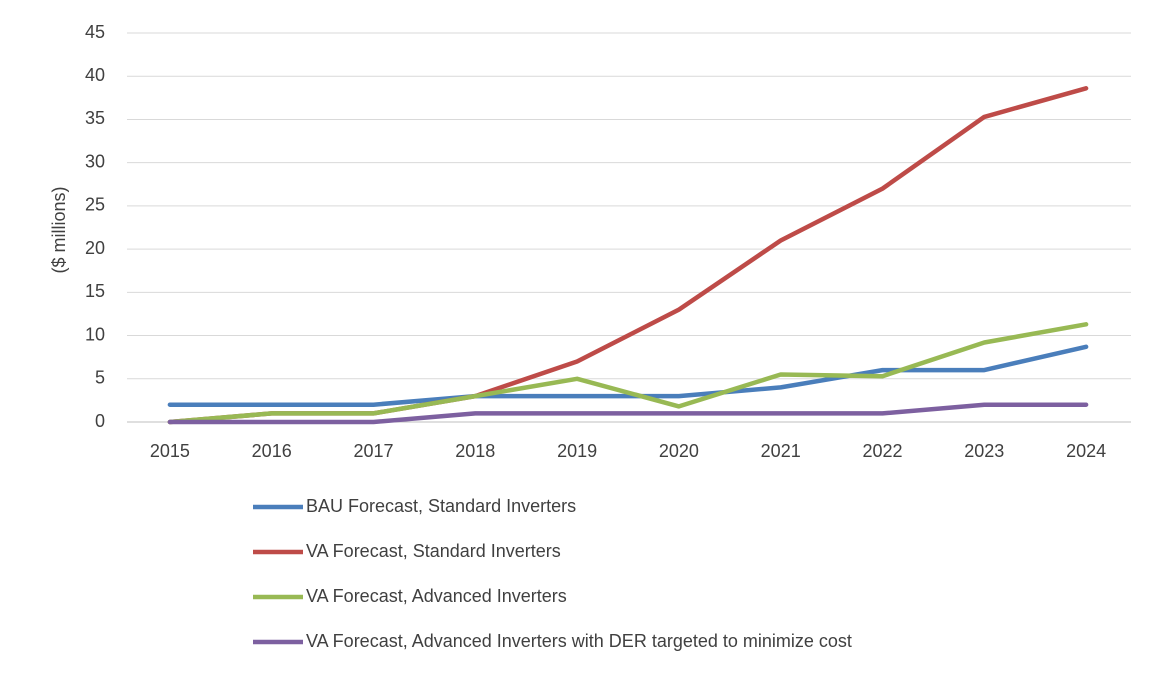 Image resolution: width=1151 pixels, height=673 pixels. I want to click on y-tick-label: 30, so click(95, 161).